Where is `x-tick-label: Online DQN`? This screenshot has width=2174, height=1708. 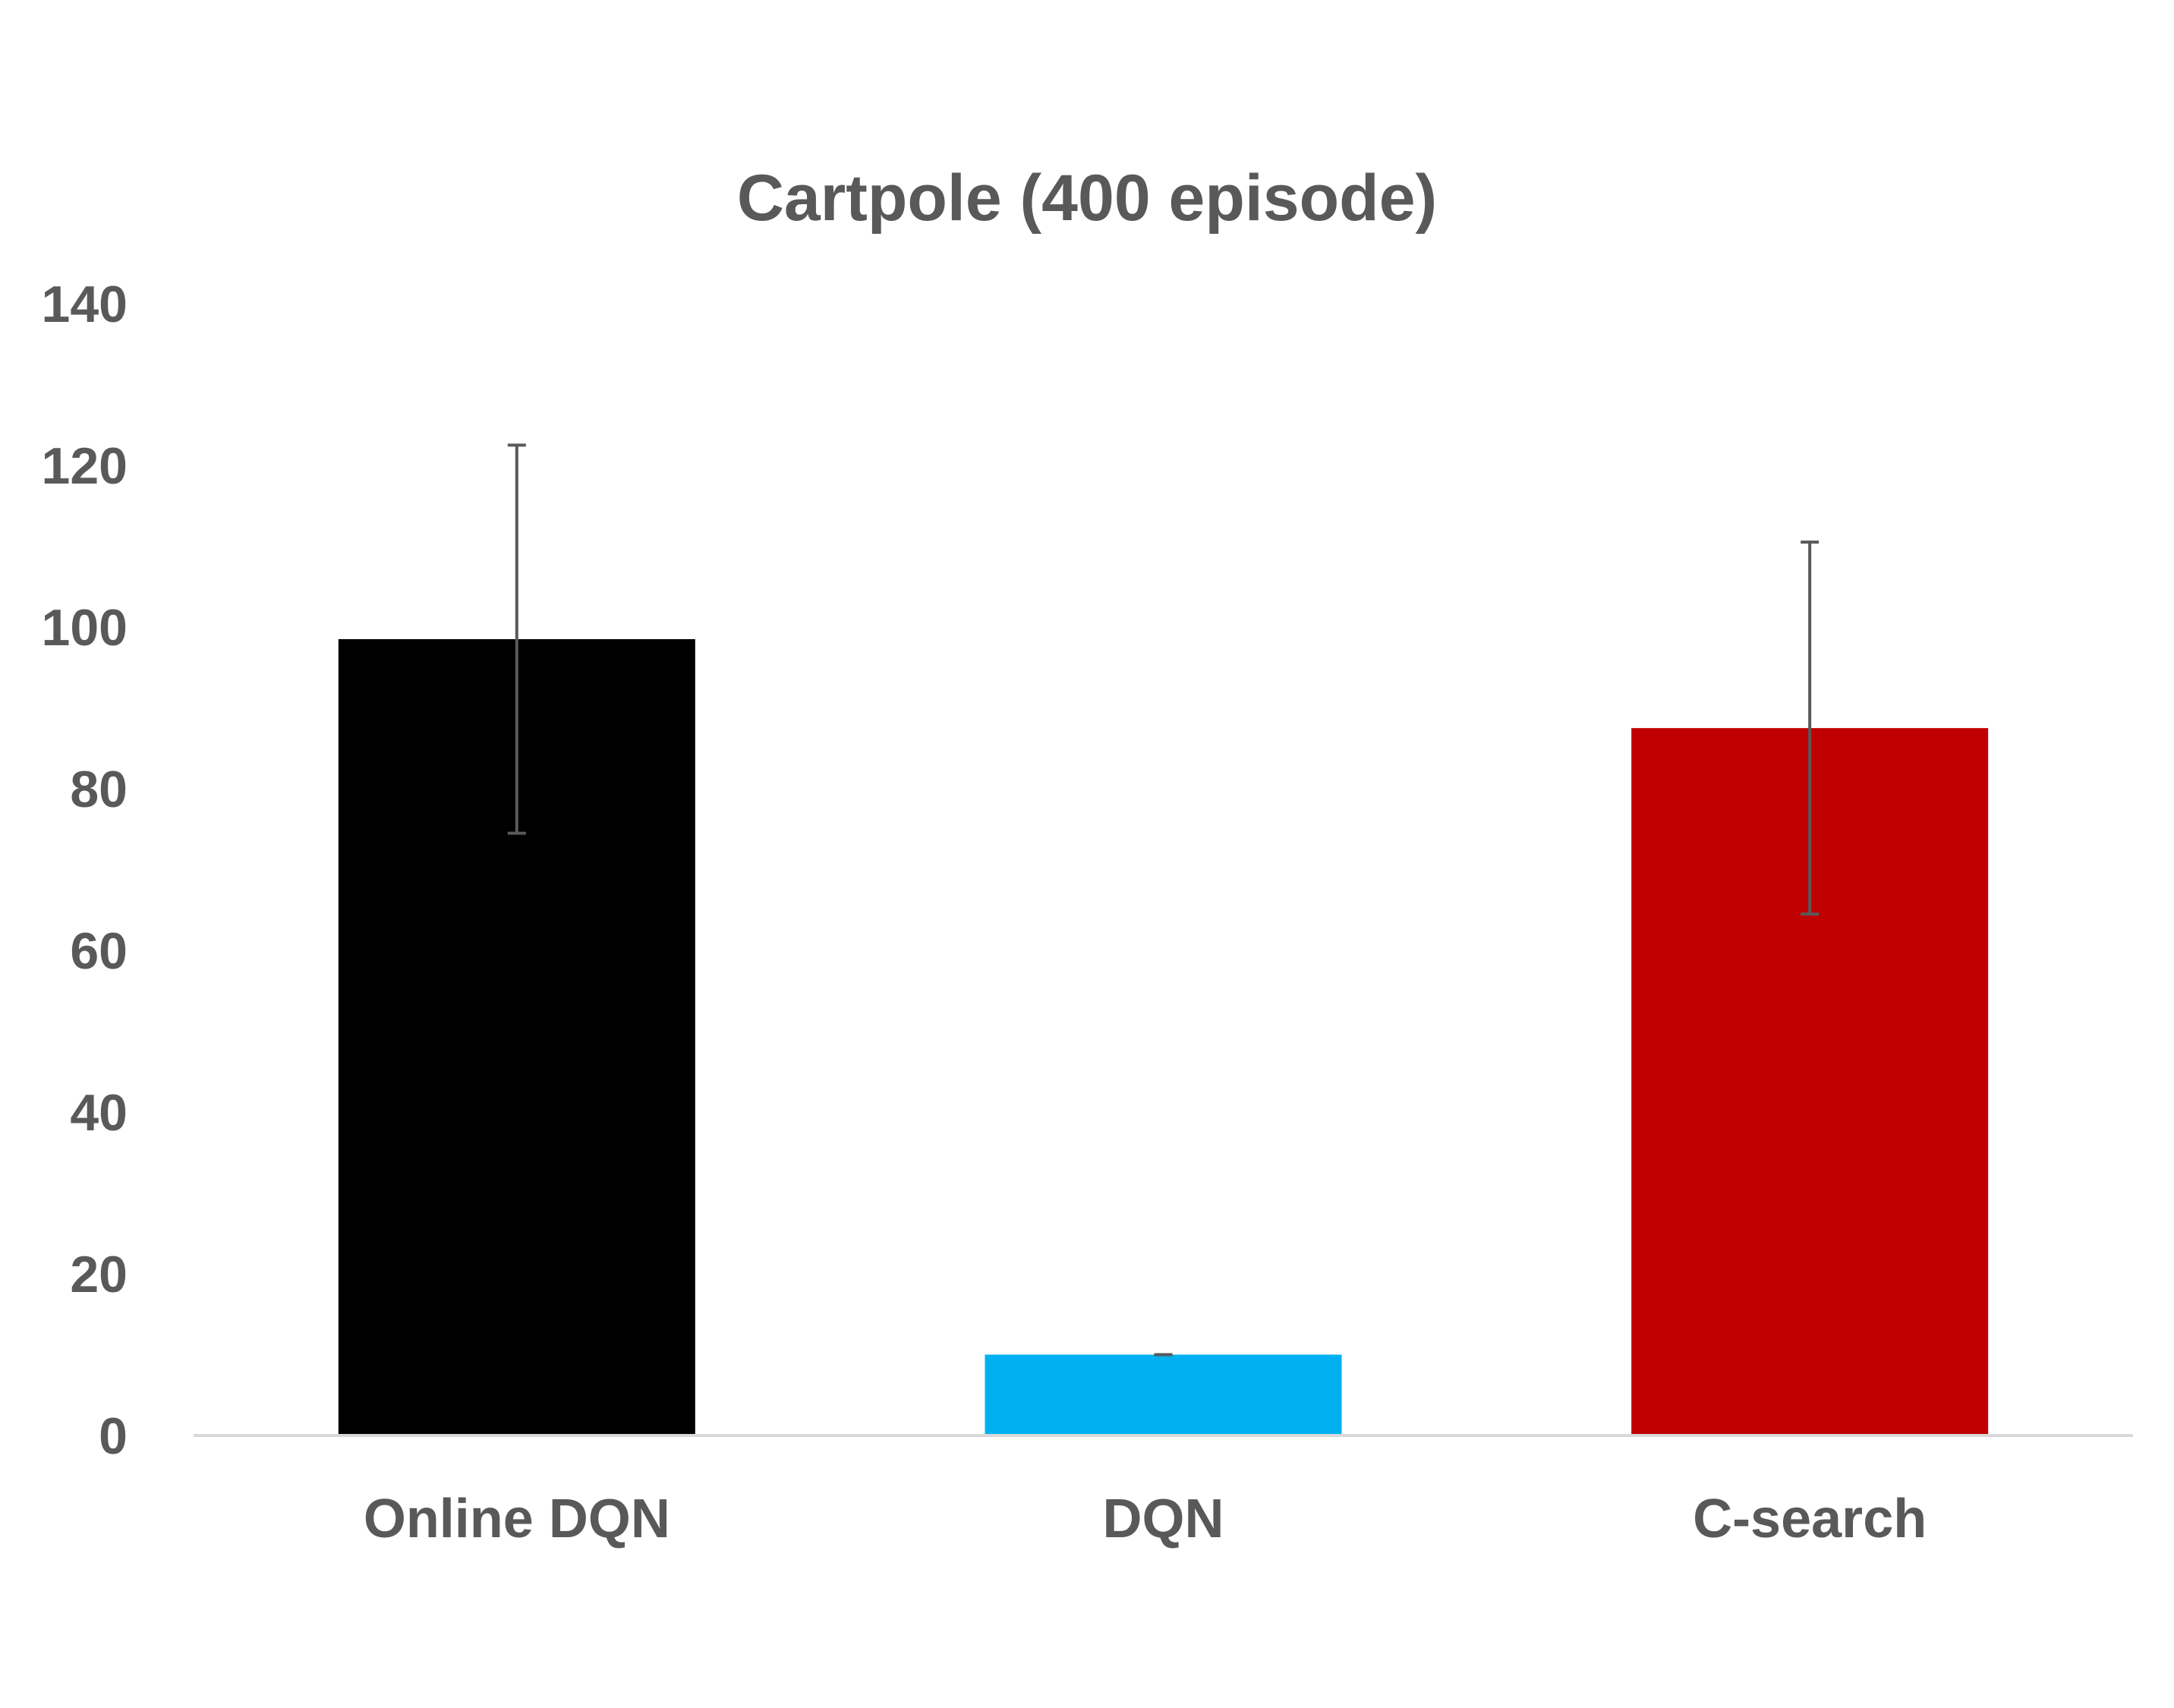
x-tick-label: Online DQN is located at coordinates (517, 1519).